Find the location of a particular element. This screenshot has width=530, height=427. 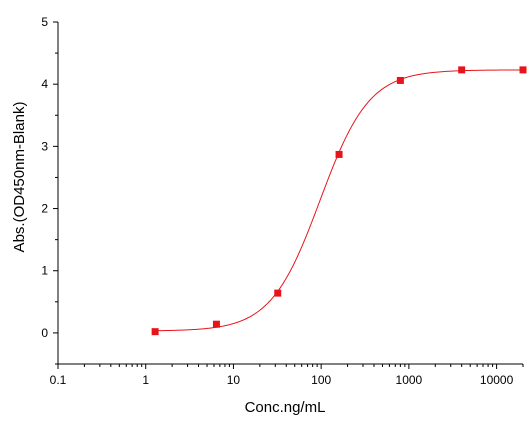

y-ticks: 0 1 2 3 4 5 is located at coordinates (49, 190).